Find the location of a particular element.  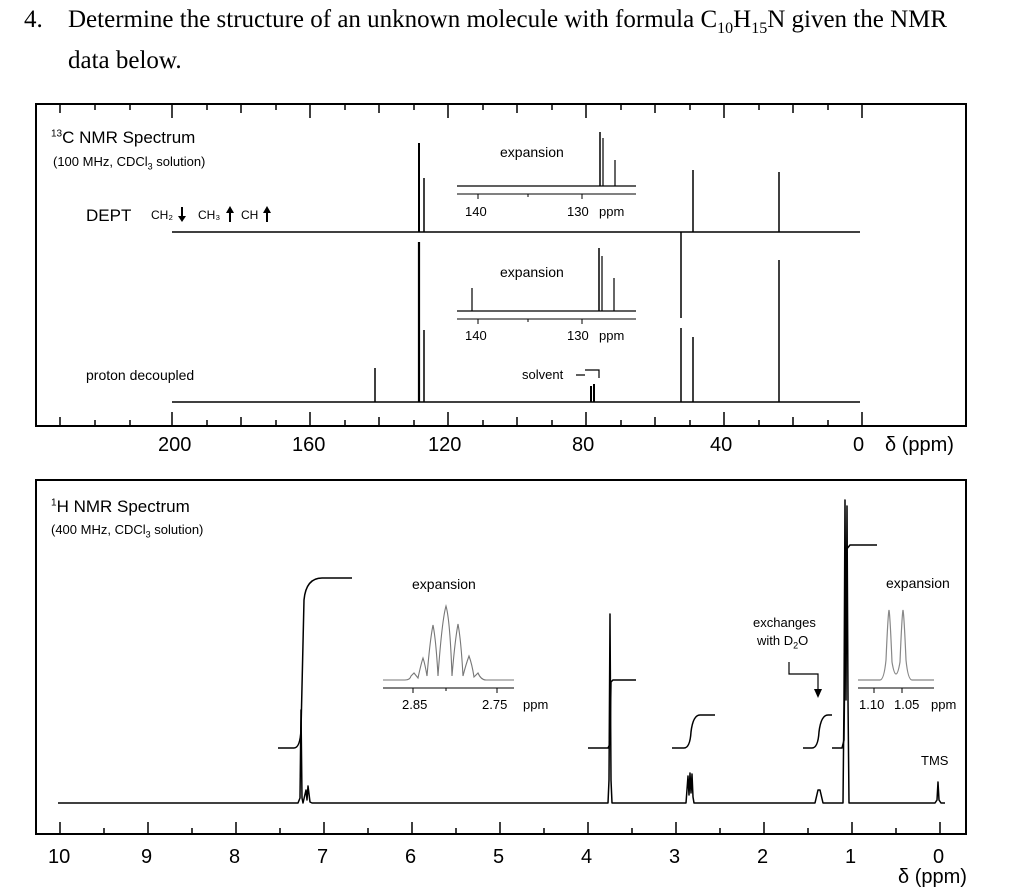

c13-axis-label-80: 80 is located at coordinates (583, 445).